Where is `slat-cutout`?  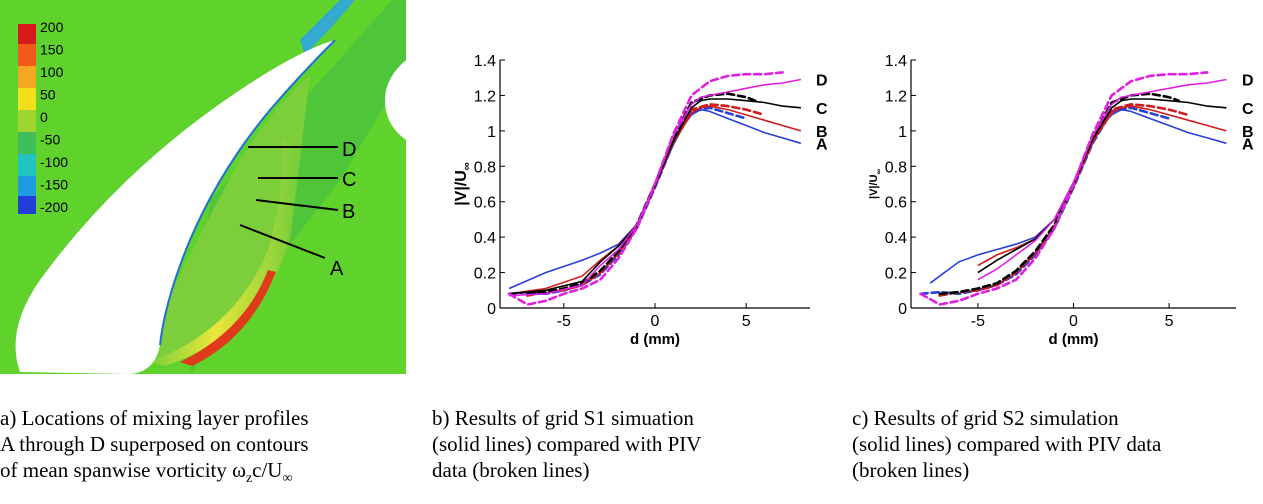 slat-cutout is located at coordinates (395, 100).